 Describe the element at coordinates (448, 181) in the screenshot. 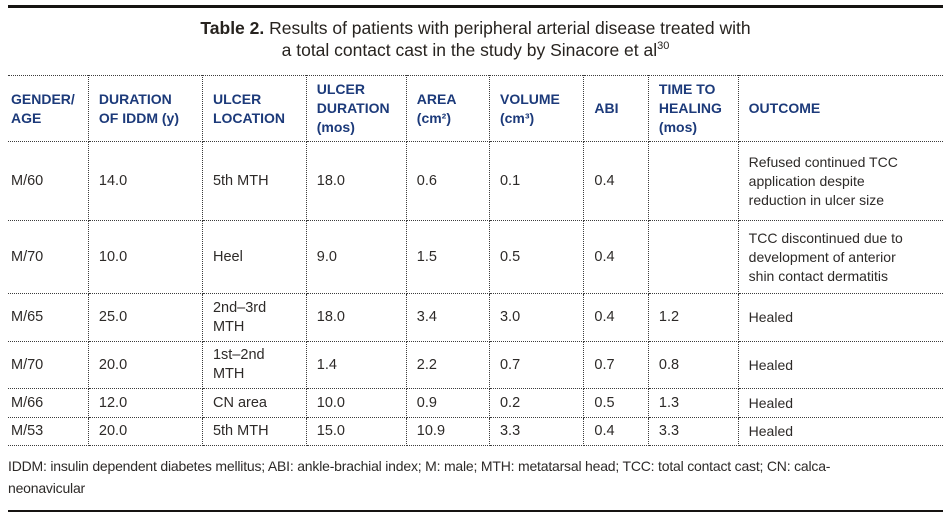

I see `cell-area: 0.6` at that location.